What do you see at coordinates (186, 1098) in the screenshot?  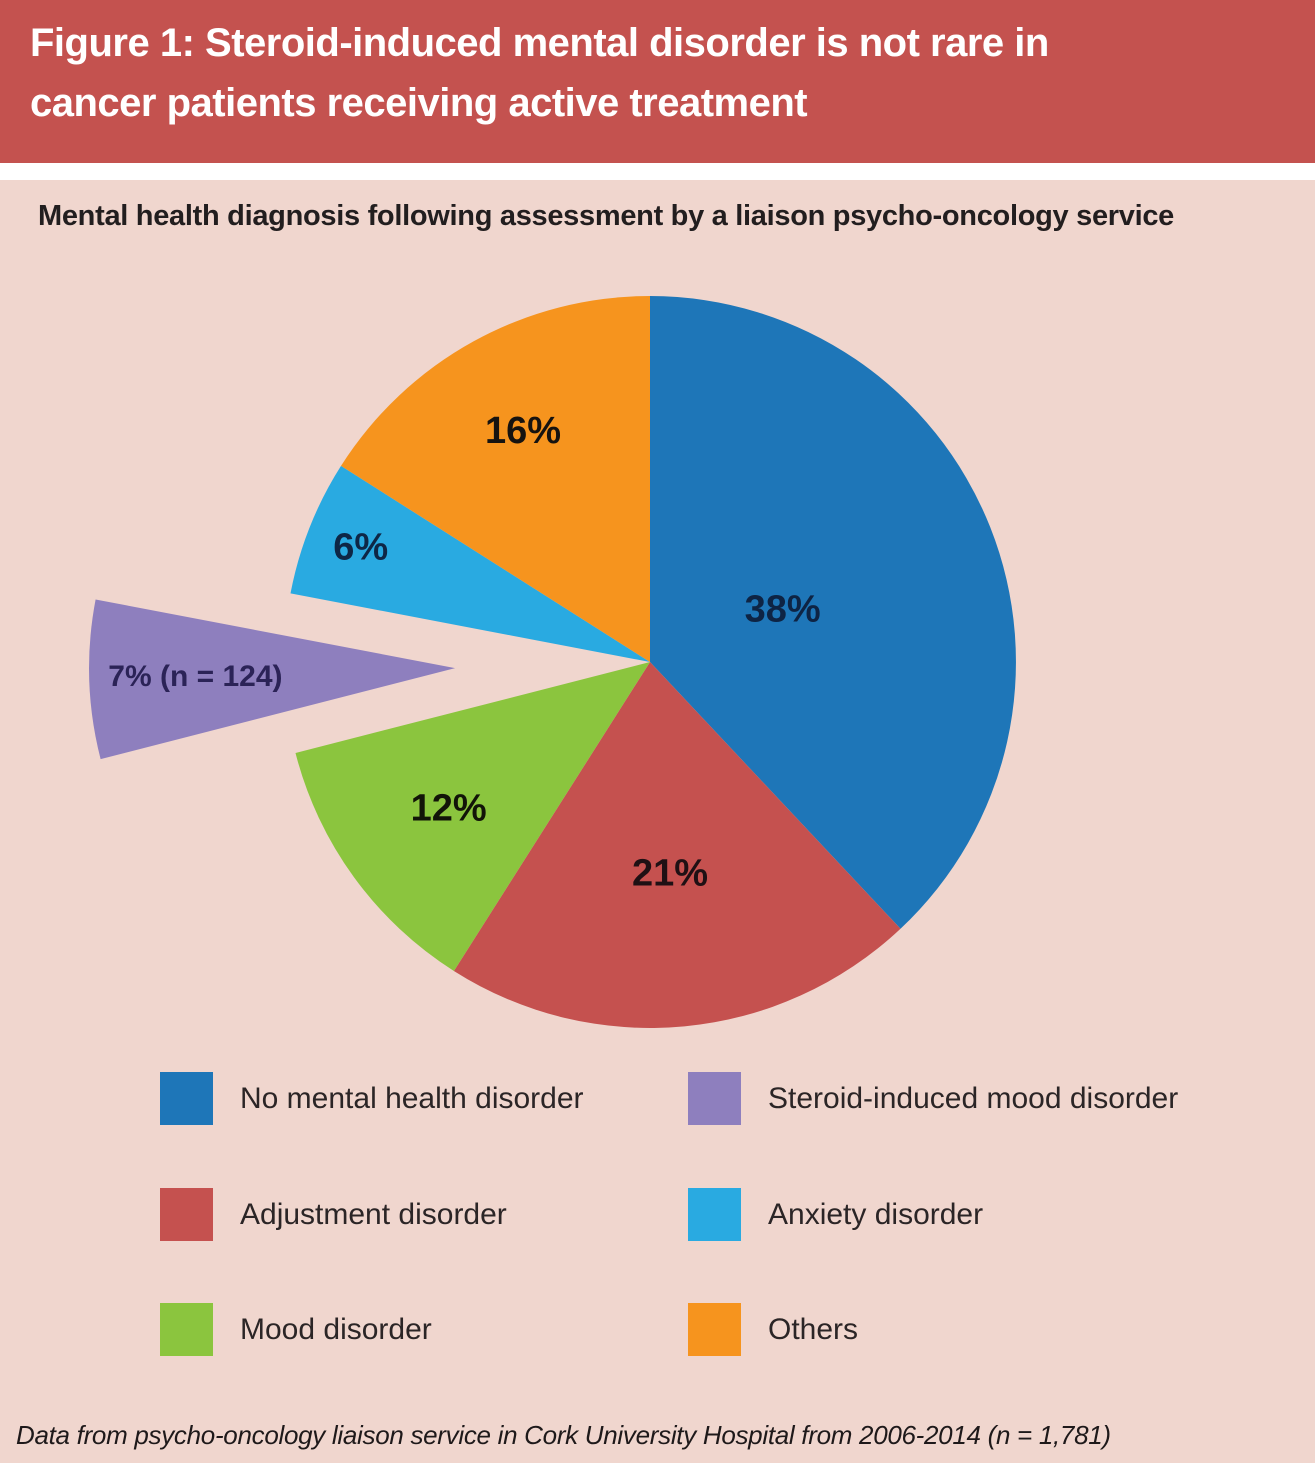 I see `legend-swatch-blue` at bounding box center [186, 1098].